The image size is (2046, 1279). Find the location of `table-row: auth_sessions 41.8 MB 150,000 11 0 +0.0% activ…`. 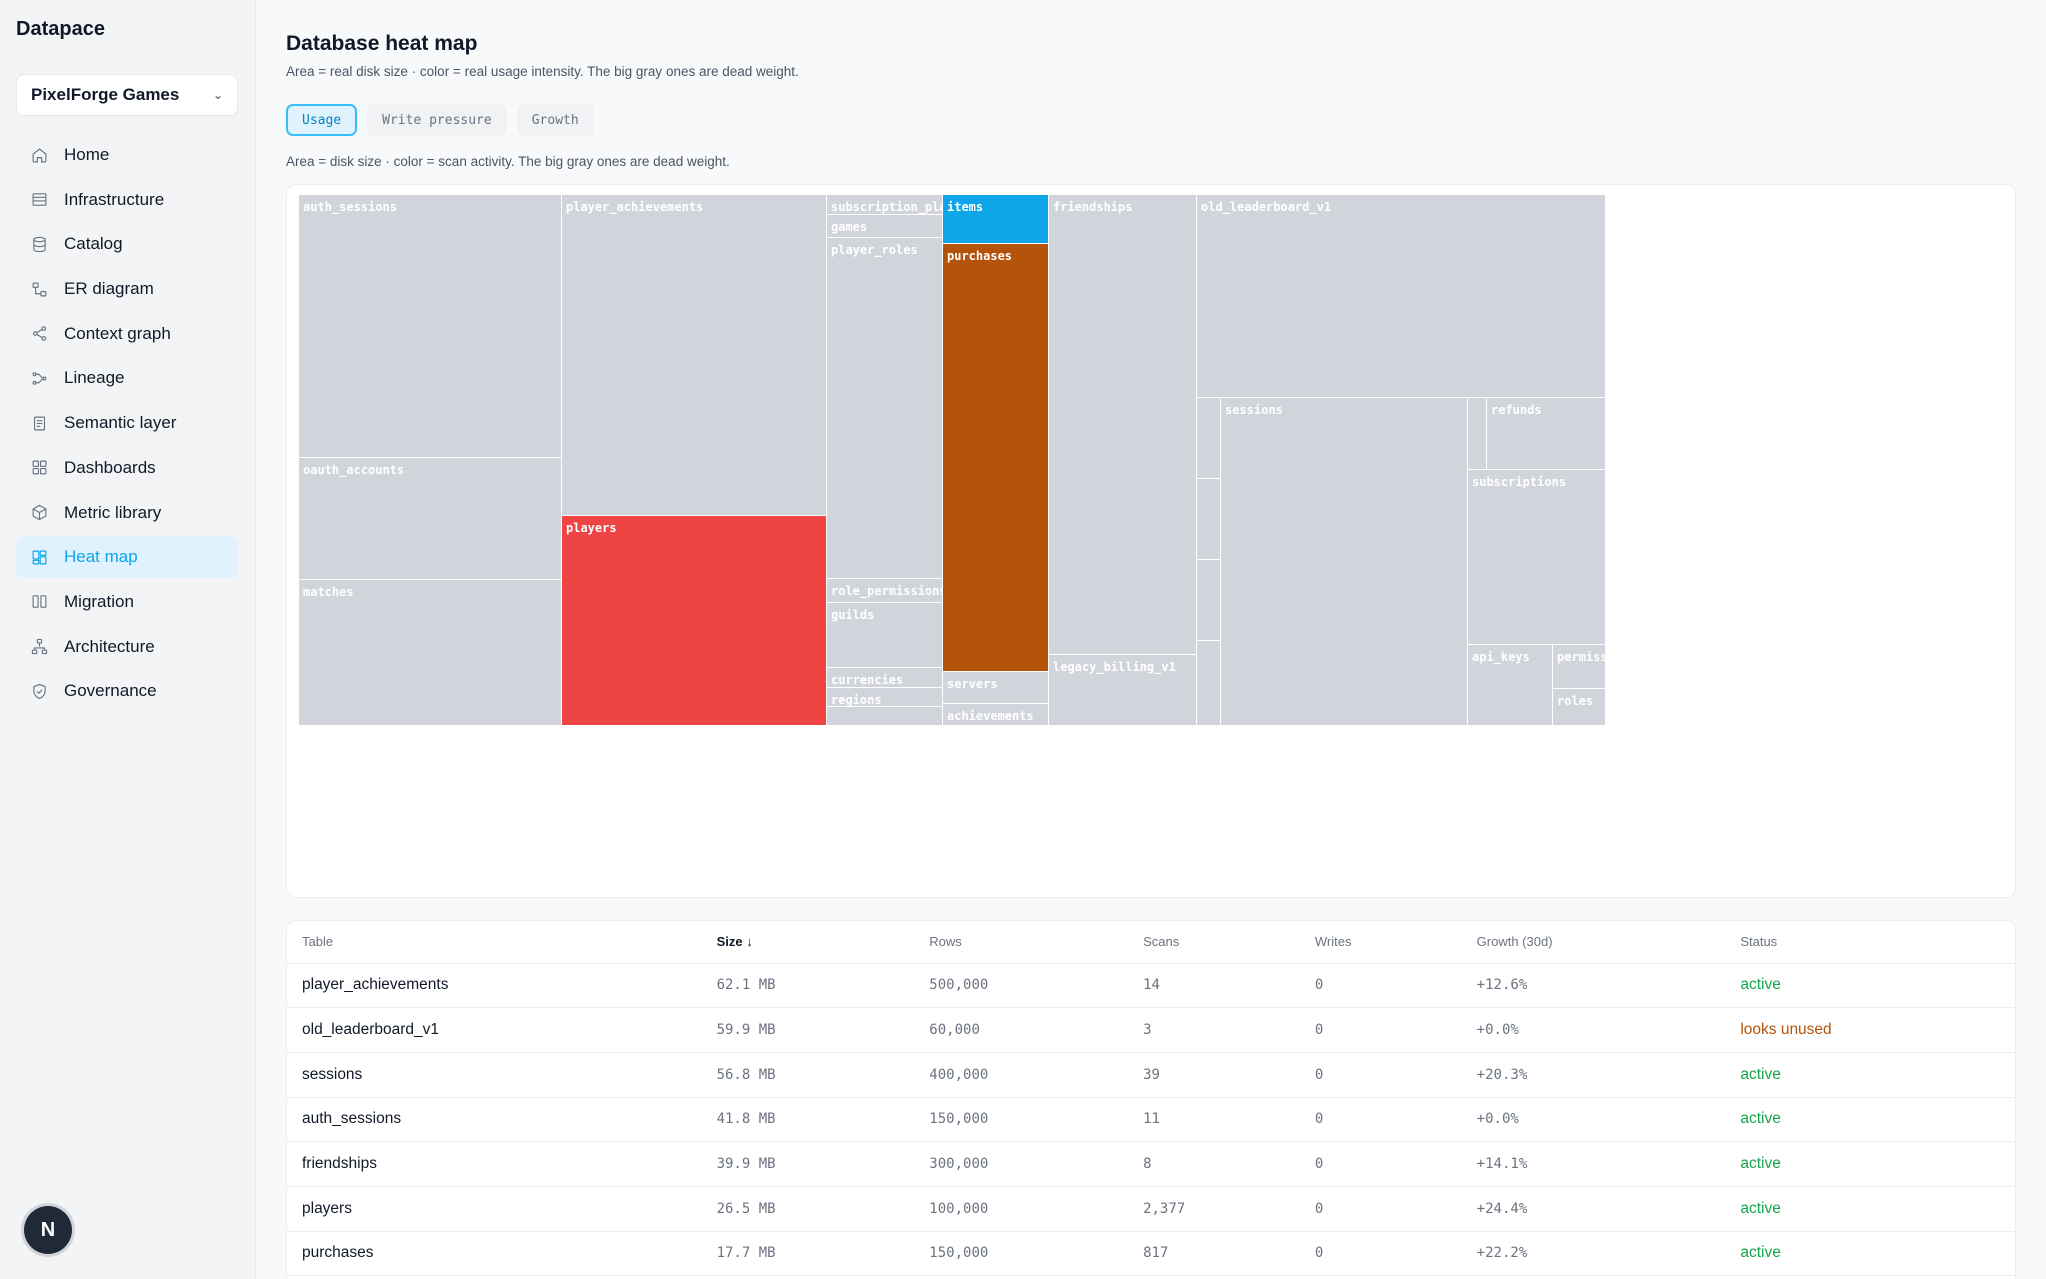

table-row: auth_sessions 41.8 MB 150,000 11 0 +0.0% activ… is located at coordinates (1151, 1120).